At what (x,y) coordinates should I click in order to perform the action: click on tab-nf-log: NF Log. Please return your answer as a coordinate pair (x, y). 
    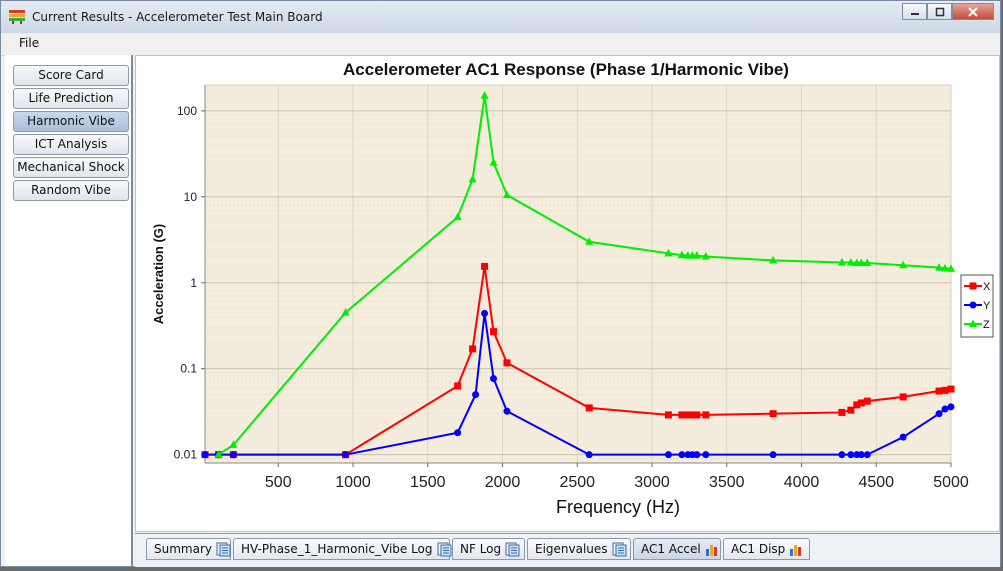
    Looking at the image, I should click on (488, 549).